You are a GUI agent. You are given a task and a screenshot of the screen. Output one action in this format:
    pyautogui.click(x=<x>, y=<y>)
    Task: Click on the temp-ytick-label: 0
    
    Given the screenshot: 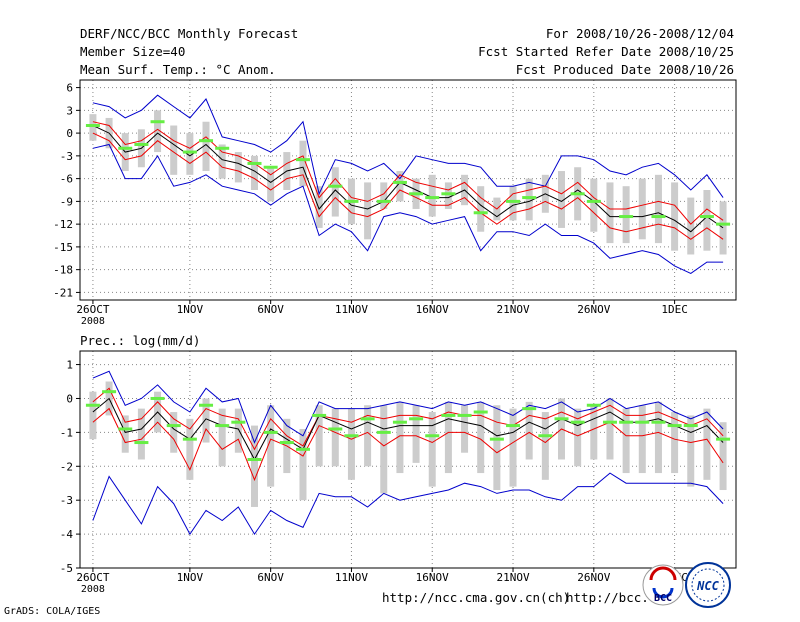 What is the action you would take?
    pyautogui.click(x=69, y=133)
    